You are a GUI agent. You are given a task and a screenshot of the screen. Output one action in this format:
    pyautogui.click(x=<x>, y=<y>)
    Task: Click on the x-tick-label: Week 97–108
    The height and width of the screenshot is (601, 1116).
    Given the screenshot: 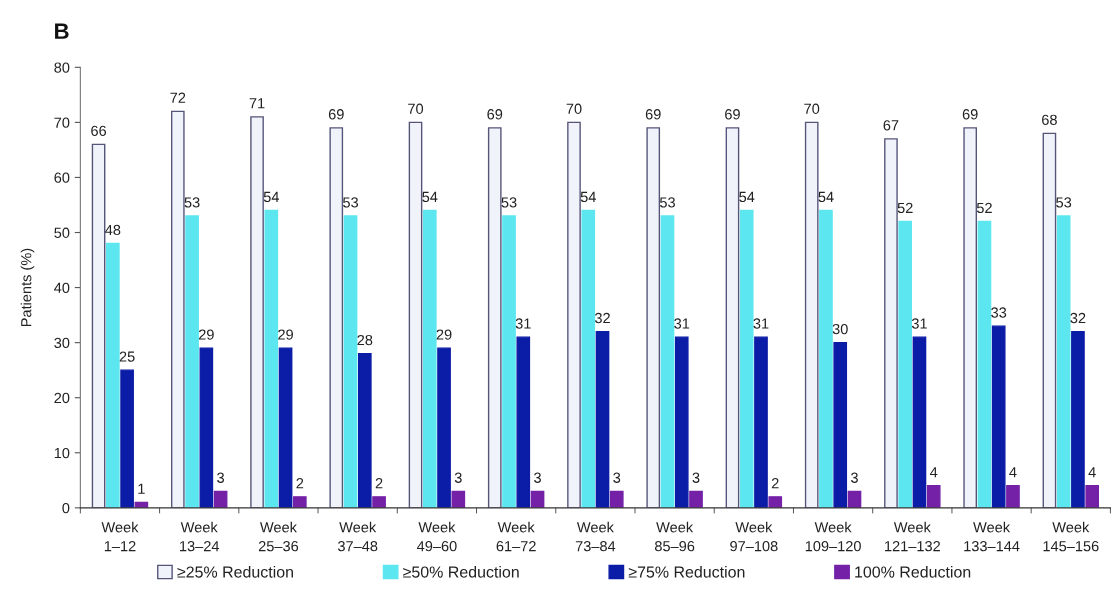 What is the action you would take?
    pyautogui.click(x=754, y=536)
    